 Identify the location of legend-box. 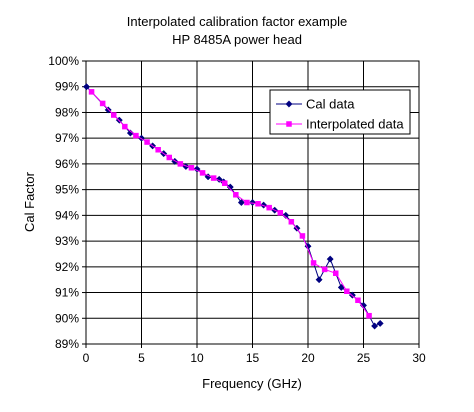
(340, 112).